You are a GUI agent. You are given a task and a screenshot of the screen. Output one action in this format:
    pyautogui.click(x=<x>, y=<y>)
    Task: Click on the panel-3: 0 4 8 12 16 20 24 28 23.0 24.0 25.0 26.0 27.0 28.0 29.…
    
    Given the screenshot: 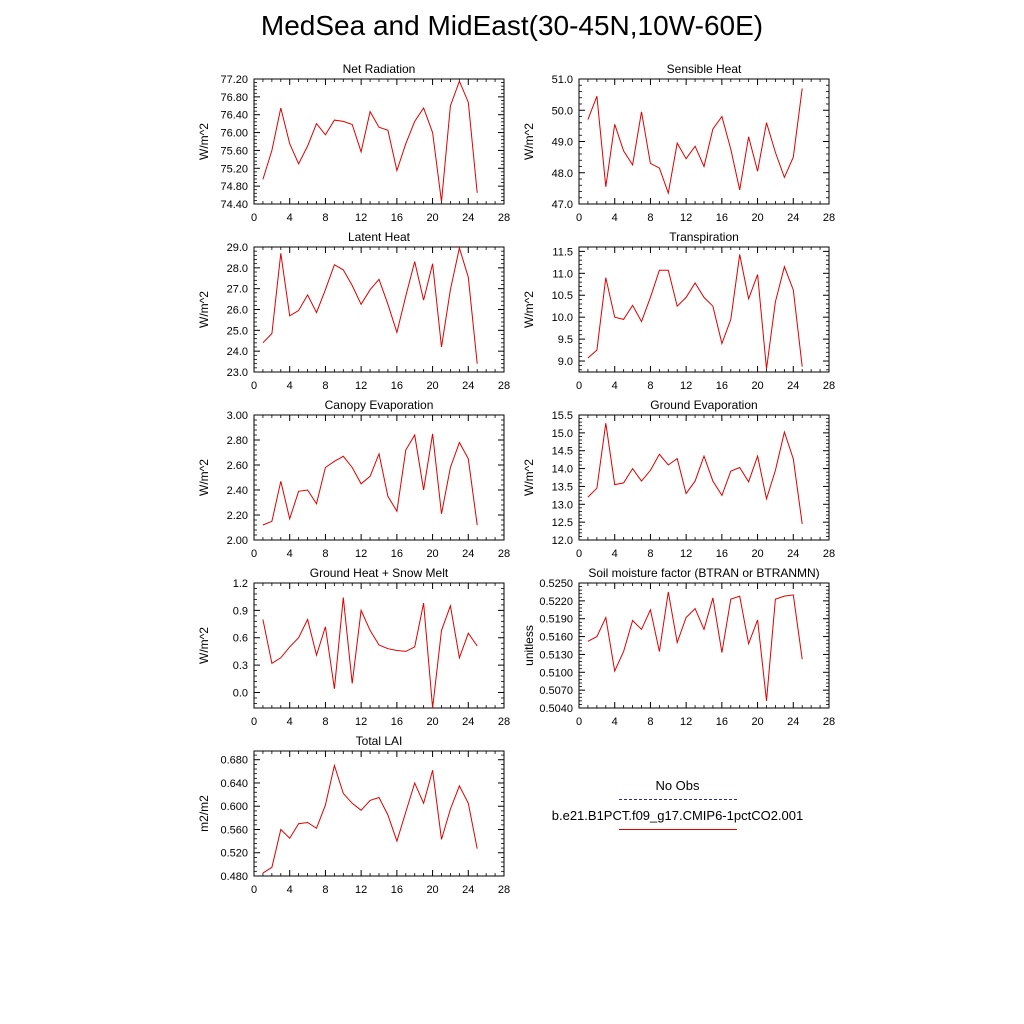 What is the action you would take?
    pyautogui.click(x=353, y=311)
    